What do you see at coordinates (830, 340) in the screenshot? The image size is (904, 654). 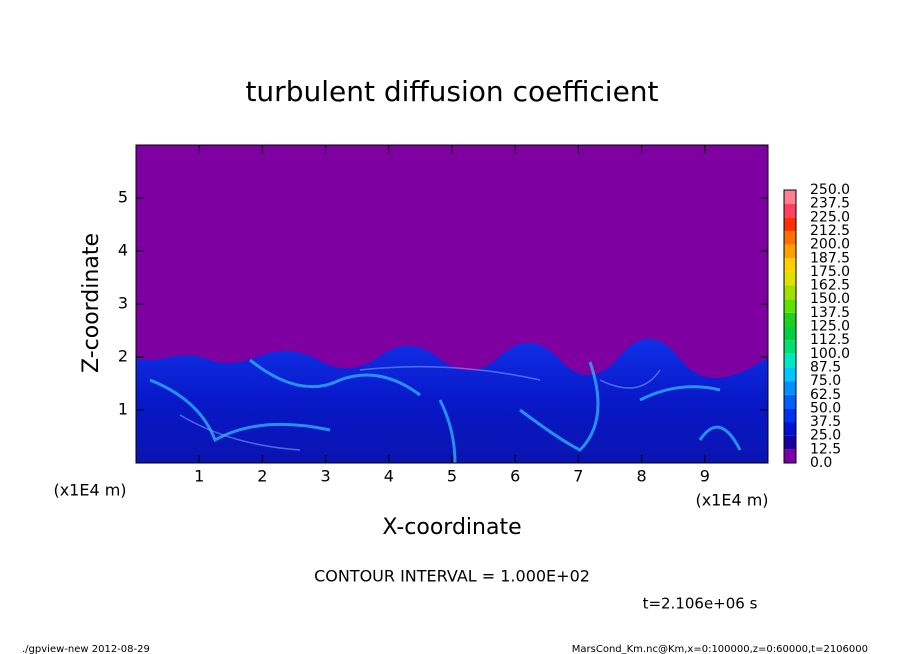 I see `colorbar-label: 112.5` at bounding box center [830, 340].